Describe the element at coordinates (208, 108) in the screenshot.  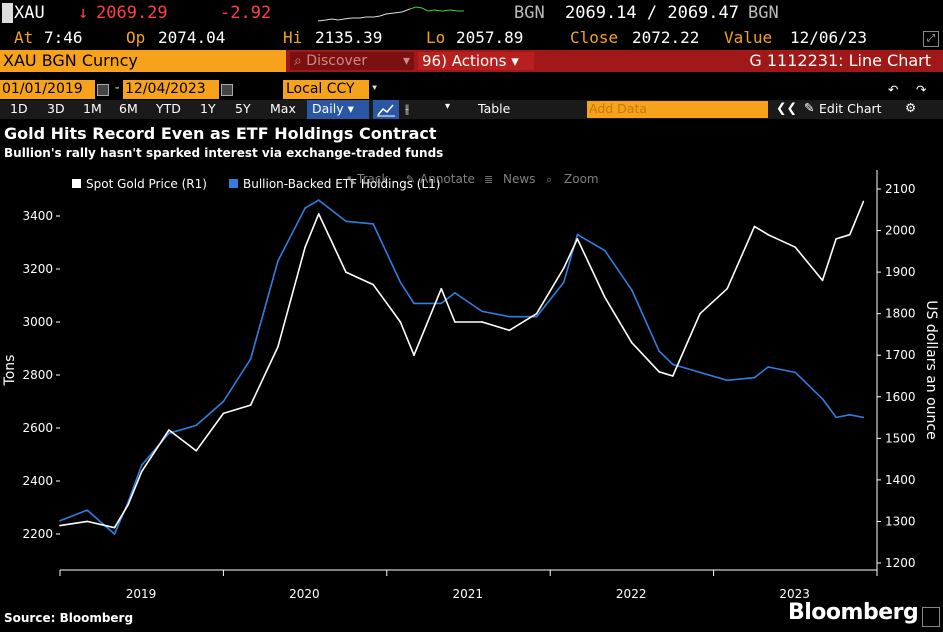
I see `period-1y: 1Y` at that location.